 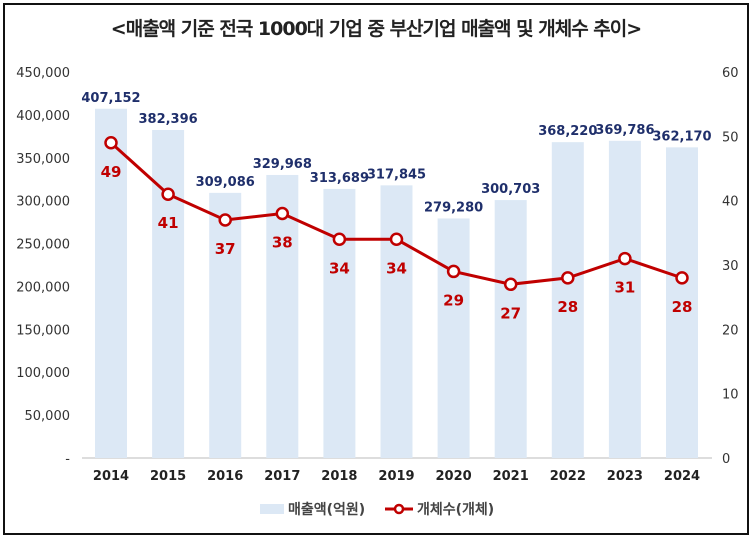 What do you see at coordinates (568, 476) in the screenshot?
I see `x-axis-tick-label: 2022` at bounding box center [568, 476].